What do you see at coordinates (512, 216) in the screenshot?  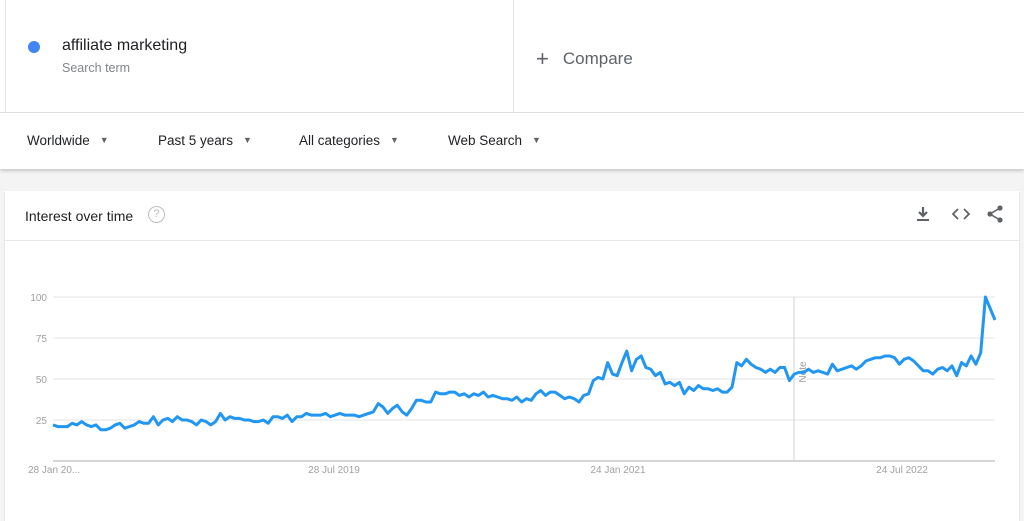 I see `card-header: Interest over time ?` at bounding box center [512, 216].